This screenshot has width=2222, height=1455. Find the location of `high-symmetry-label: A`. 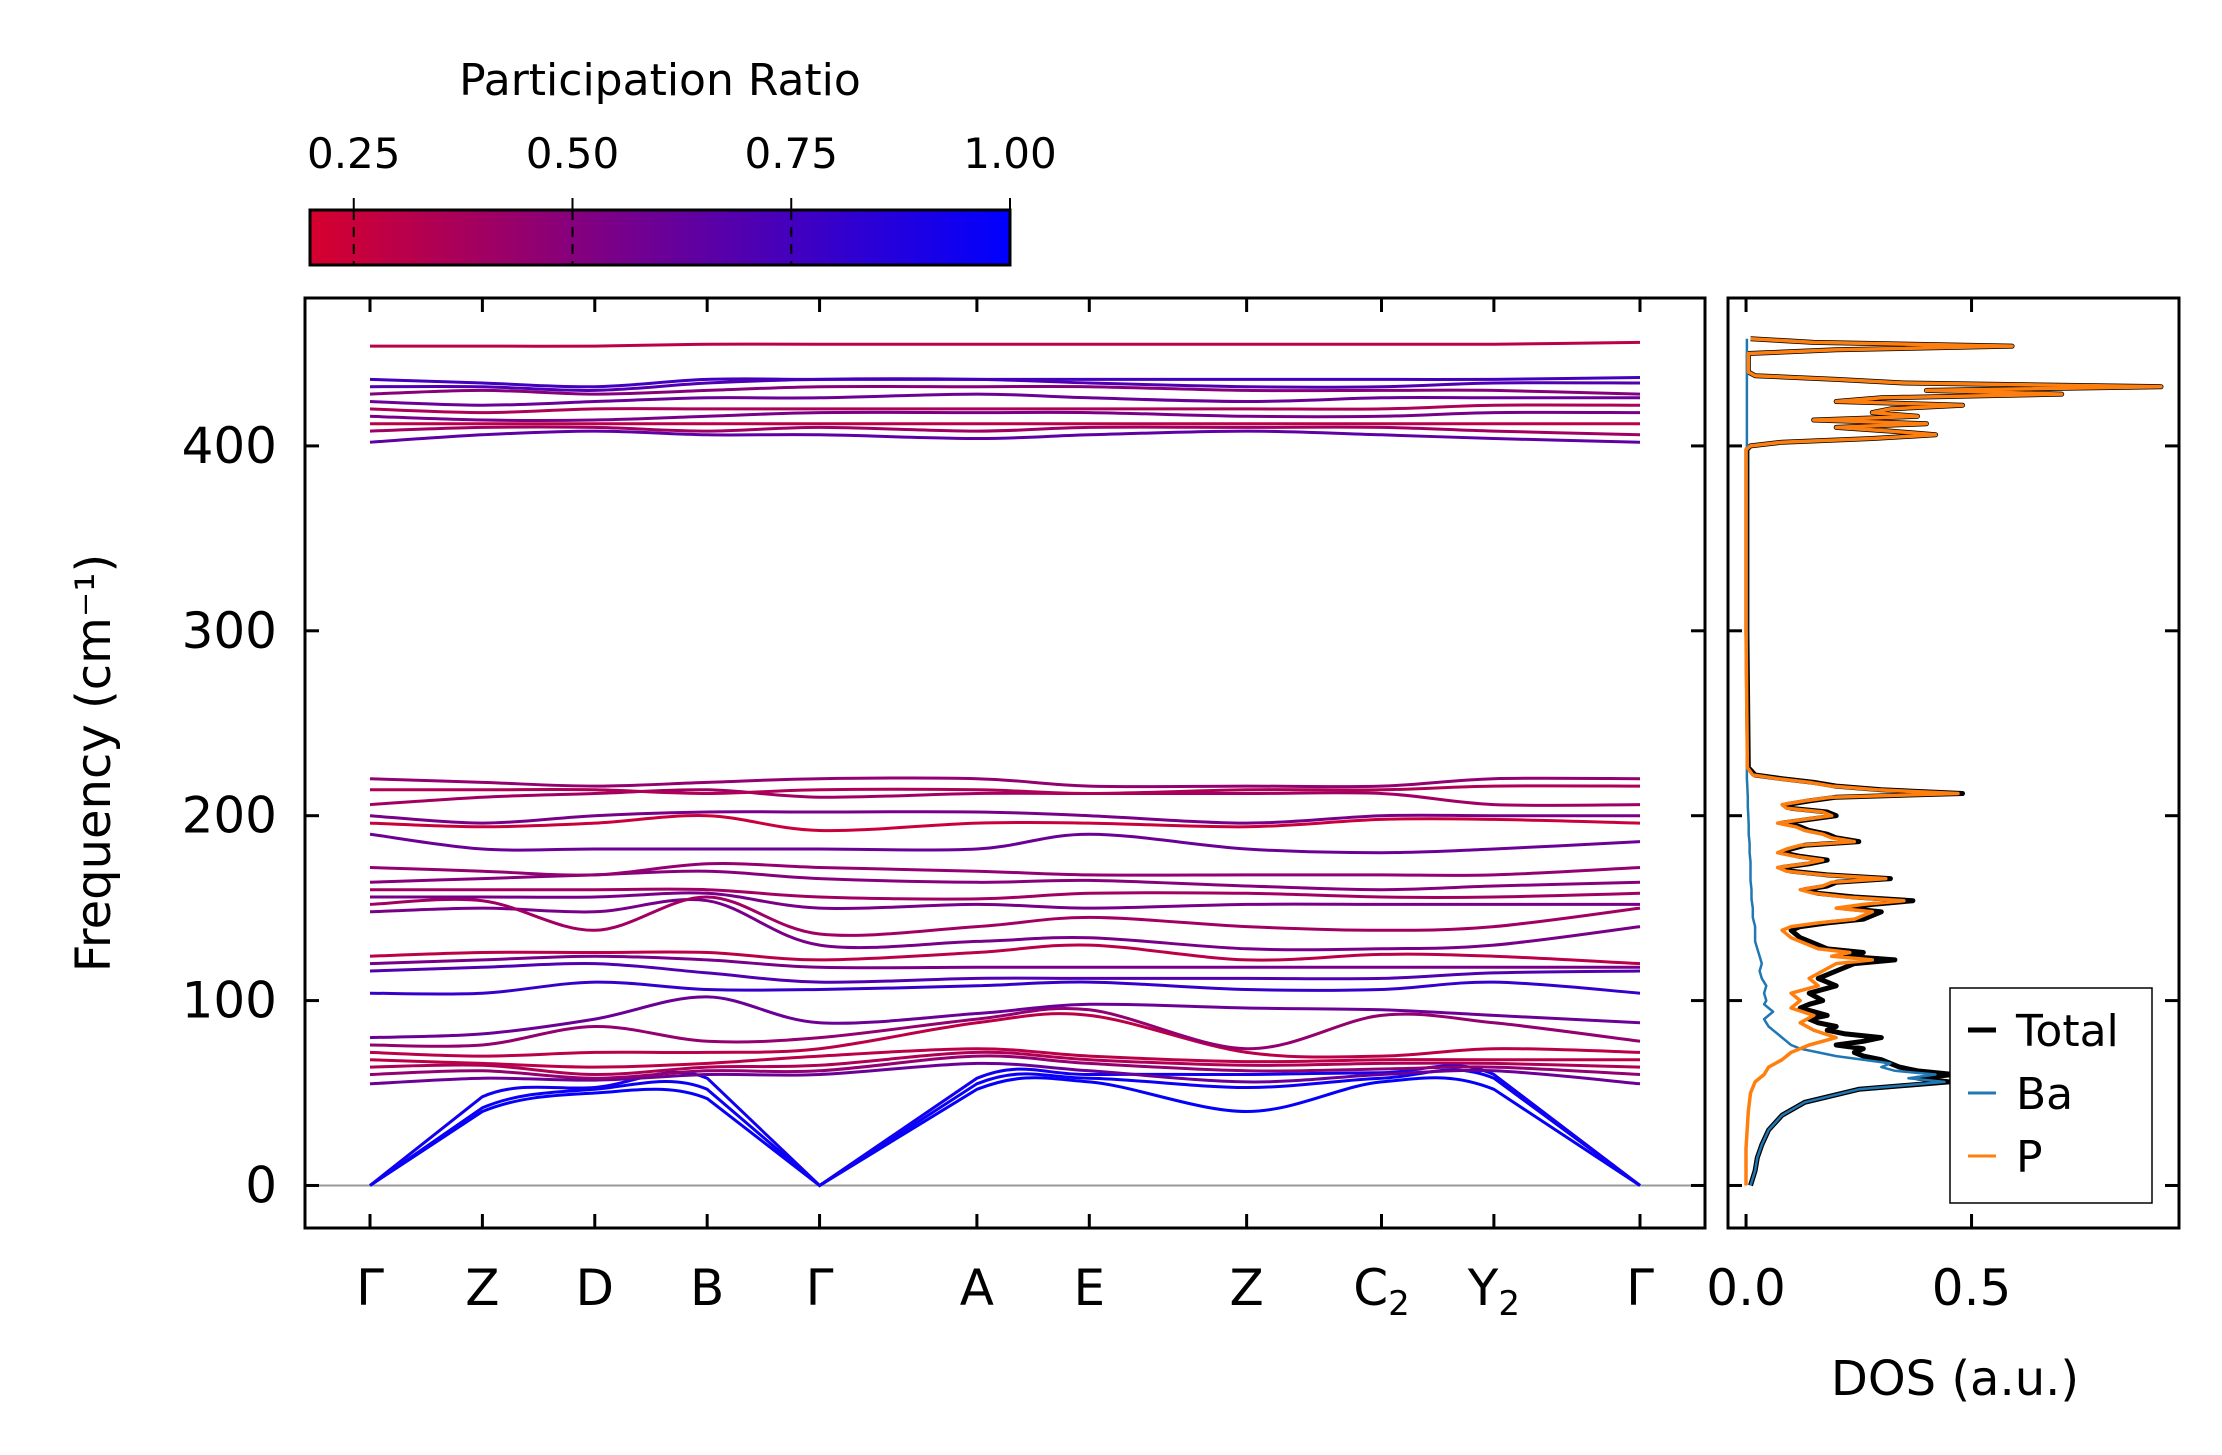

high-symmetry-label: A is located at coordinates (977, 1288).